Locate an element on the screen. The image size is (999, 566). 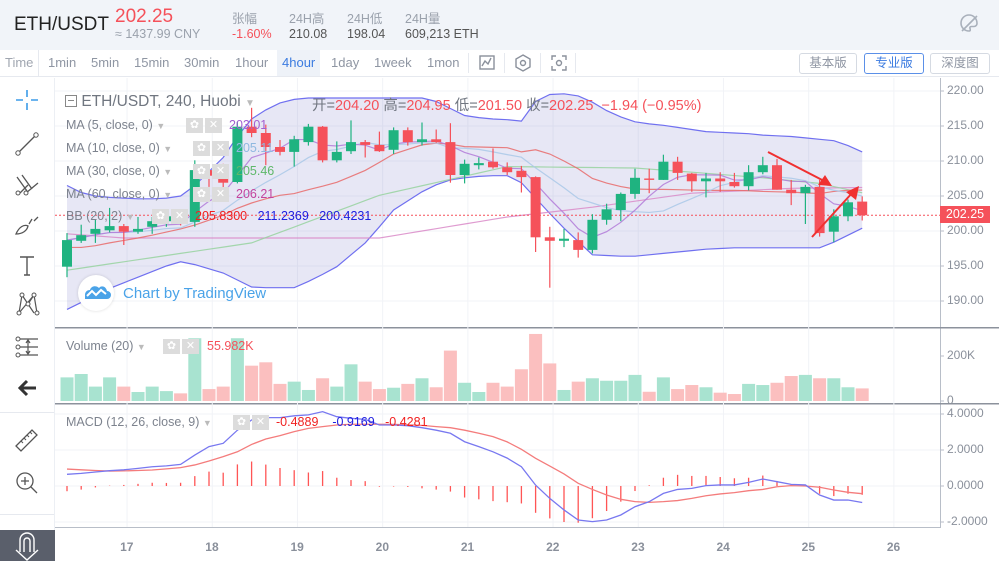
ma60-value: 206.21 is located at coordinates (255, 194).